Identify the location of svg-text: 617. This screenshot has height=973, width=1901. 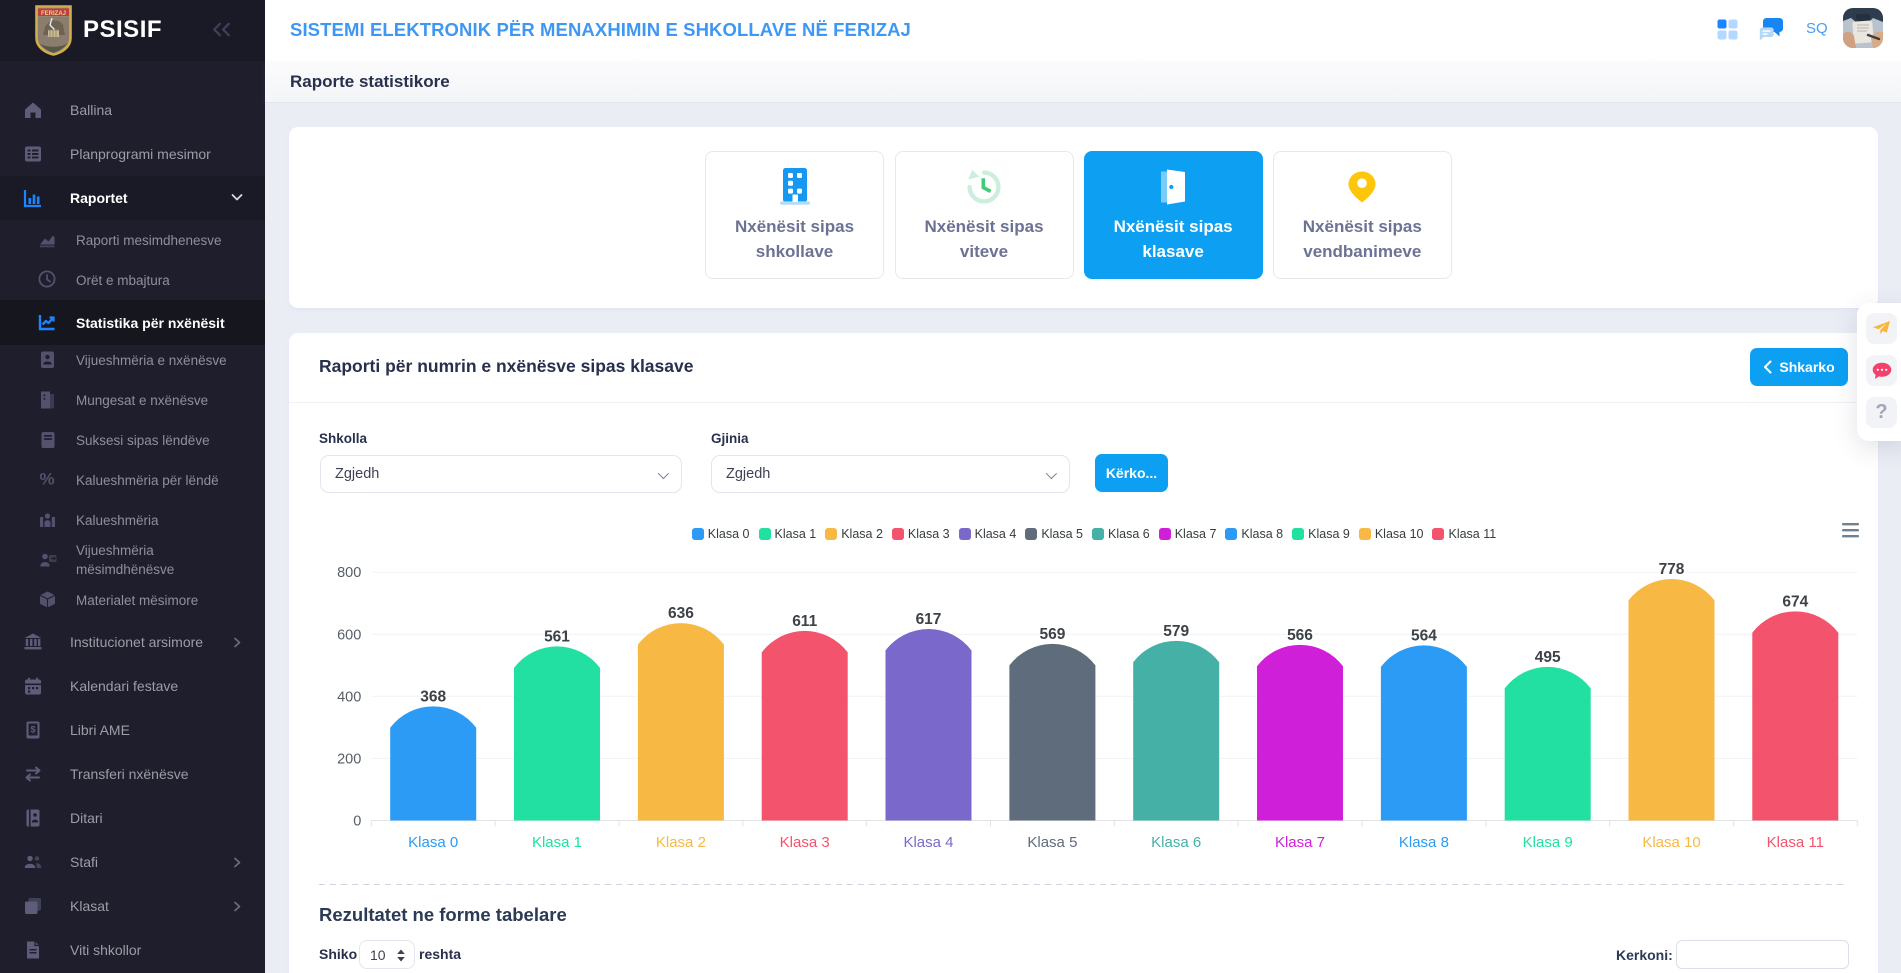
(929, 619).